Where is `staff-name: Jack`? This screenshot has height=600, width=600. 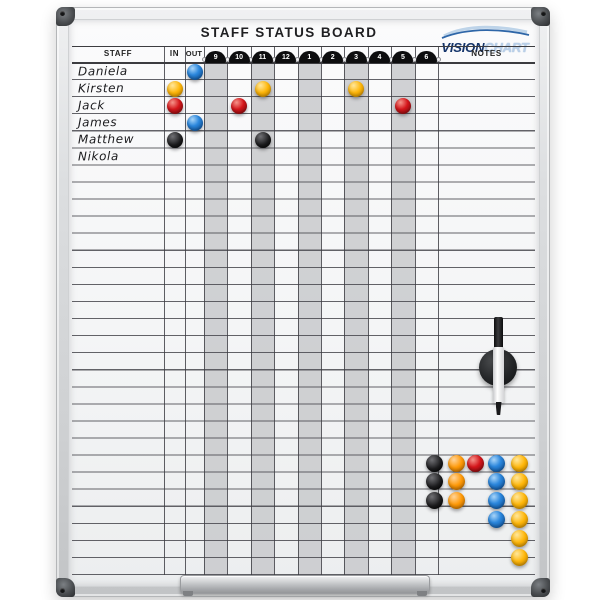
staff-name: Jack is located at coordinates (91, 105).